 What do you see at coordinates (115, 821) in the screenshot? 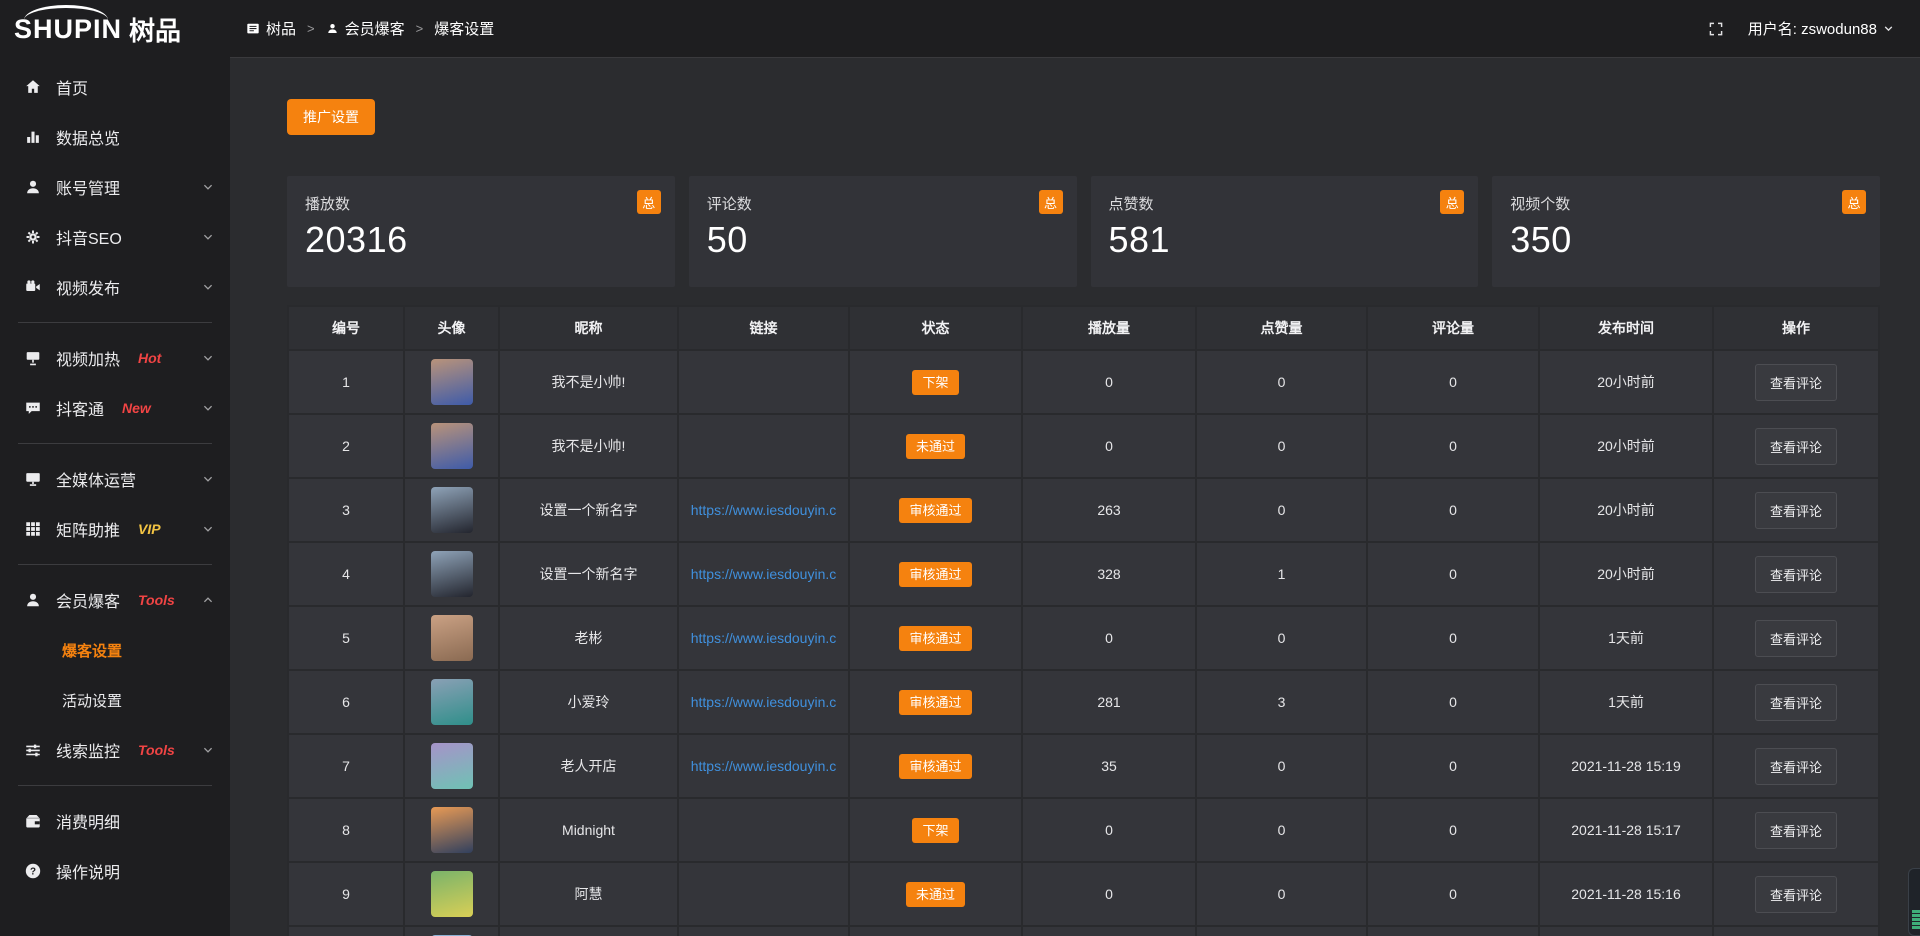
I see `sidebar-item-consumption: 消费明细` at bounding box center [115, 821].